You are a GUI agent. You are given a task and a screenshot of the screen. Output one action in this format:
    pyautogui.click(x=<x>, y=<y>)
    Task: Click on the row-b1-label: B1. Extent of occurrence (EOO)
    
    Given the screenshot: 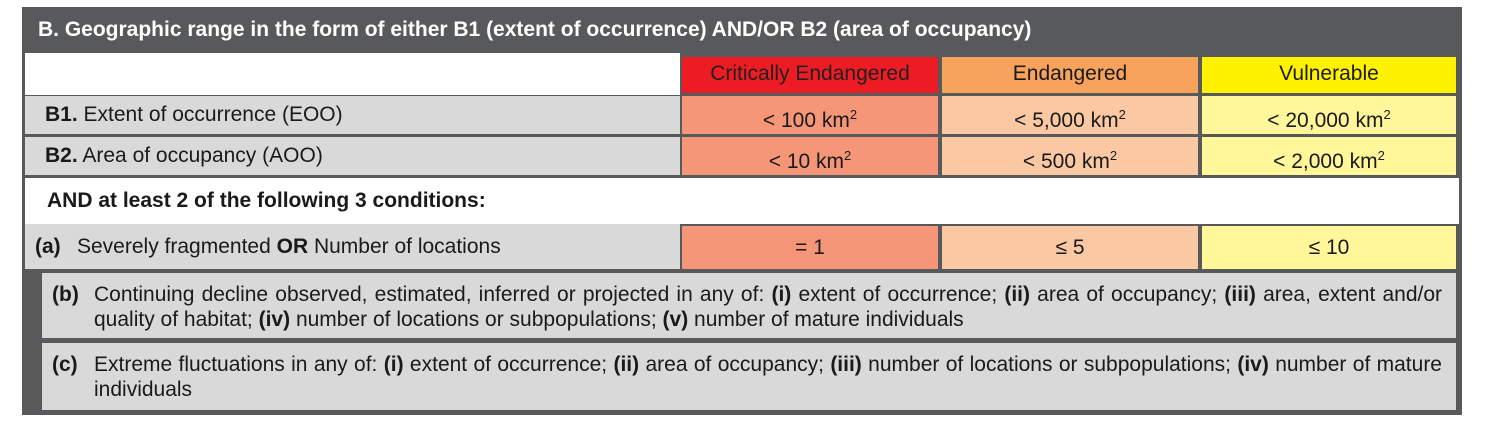 What is the action you would take?
    pyautogui.click(x=352, y=115)
    